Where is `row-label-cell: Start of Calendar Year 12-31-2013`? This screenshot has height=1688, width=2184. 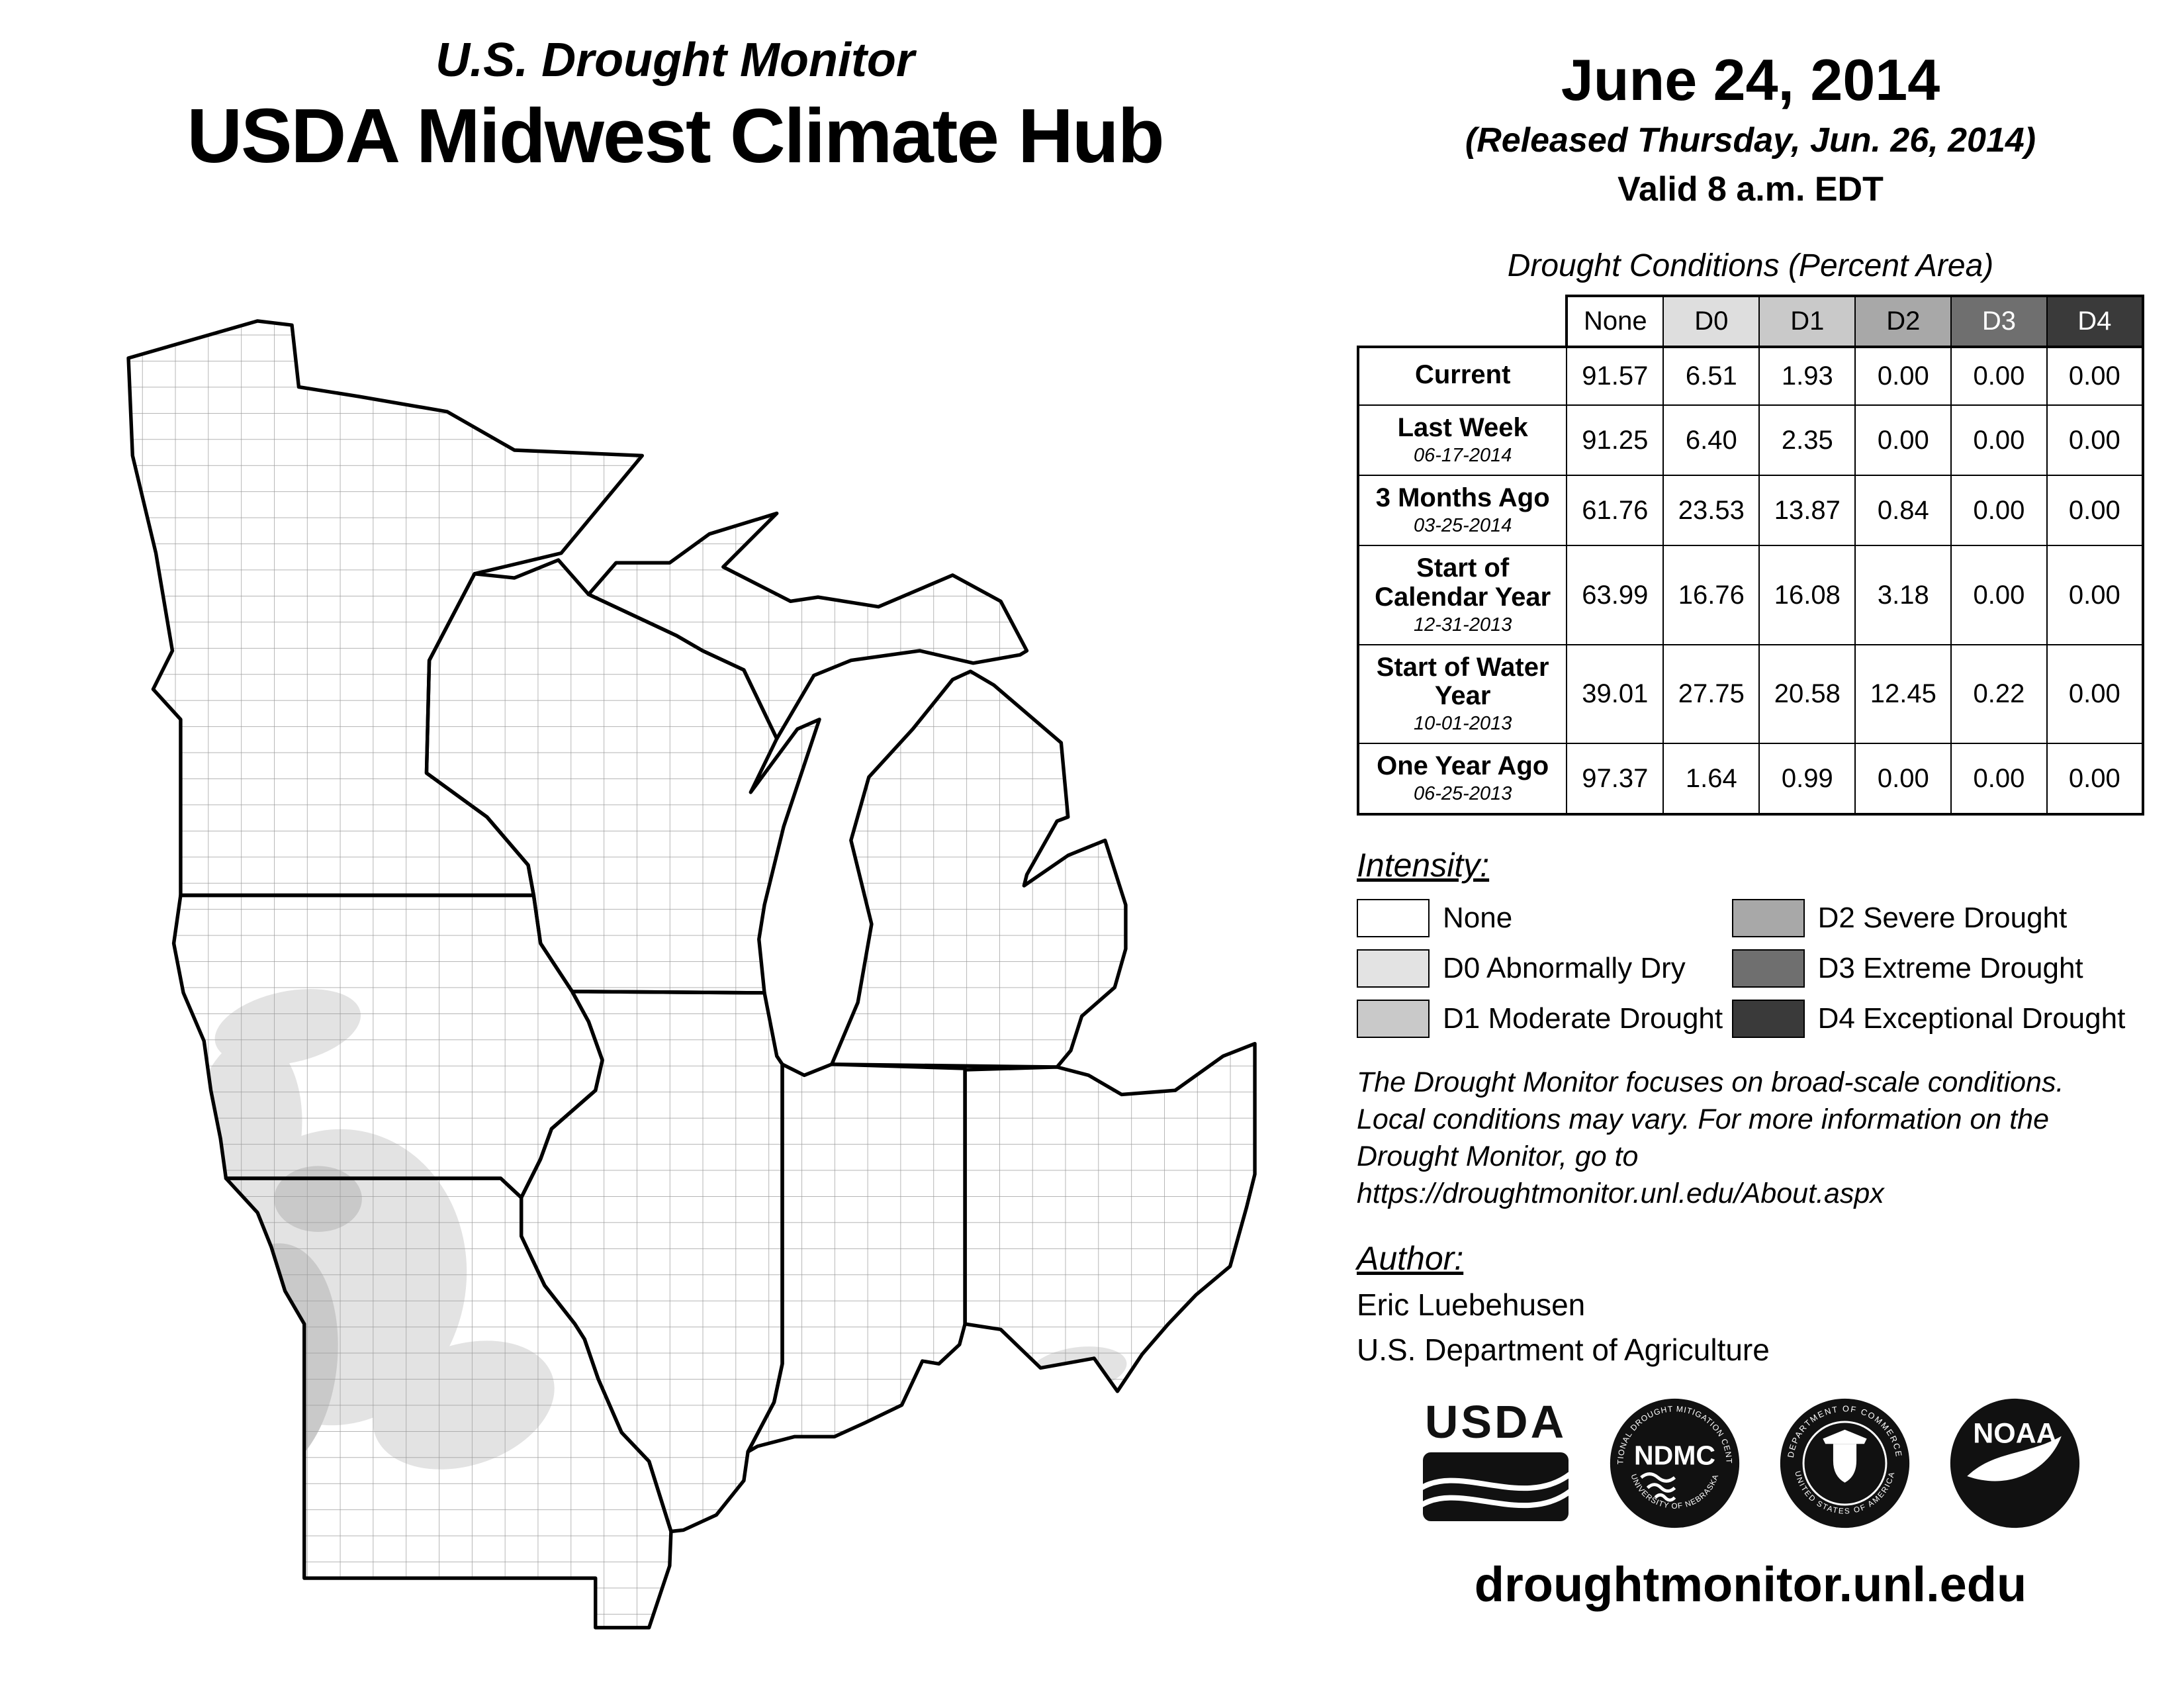 row-label-cell: Start of Calendar Year 12-31-2013 is located at coordinates (1462, 595).